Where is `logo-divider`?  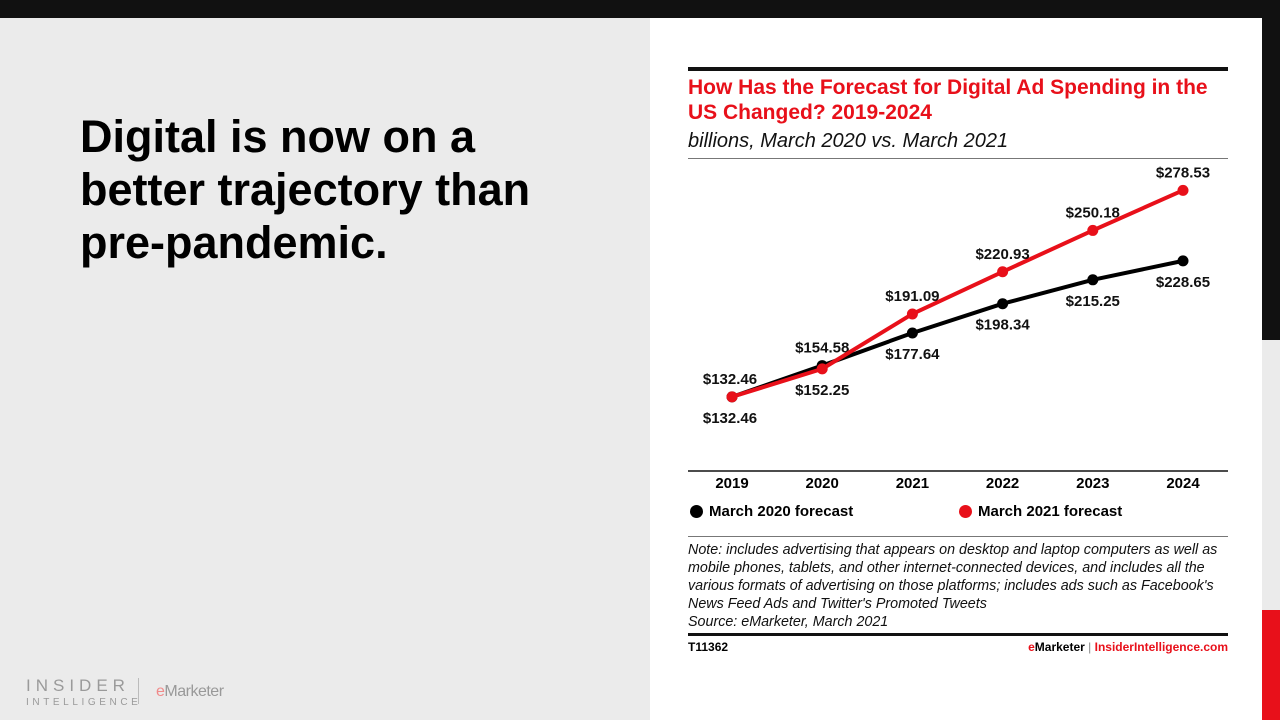 logo-divider is located at coordinates (138, 691).